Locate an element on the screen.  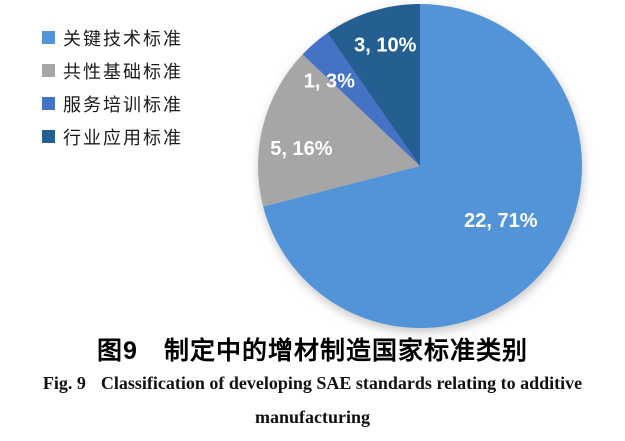
legend-item-3: 服务培训标准 is located at coordinates (112, 103).